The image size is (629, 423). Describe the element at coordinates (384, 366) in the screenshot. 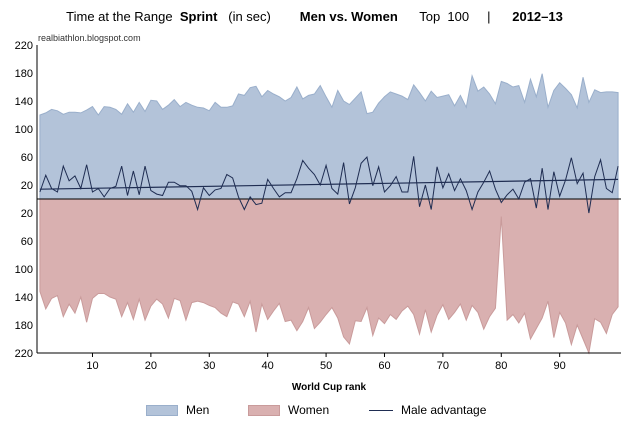

I see `x-tick-label-60: 60` at that location.